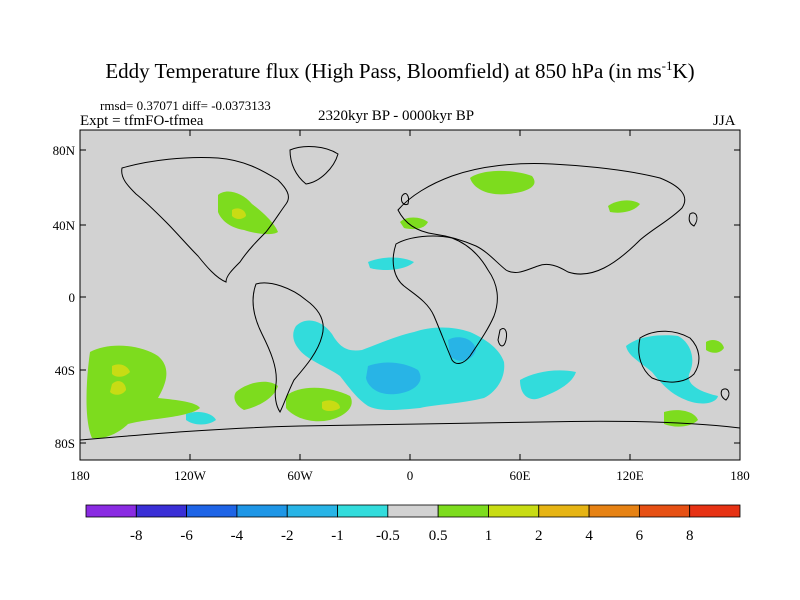  I want to click on south-atlantic-positive-core, so click(331, 405).